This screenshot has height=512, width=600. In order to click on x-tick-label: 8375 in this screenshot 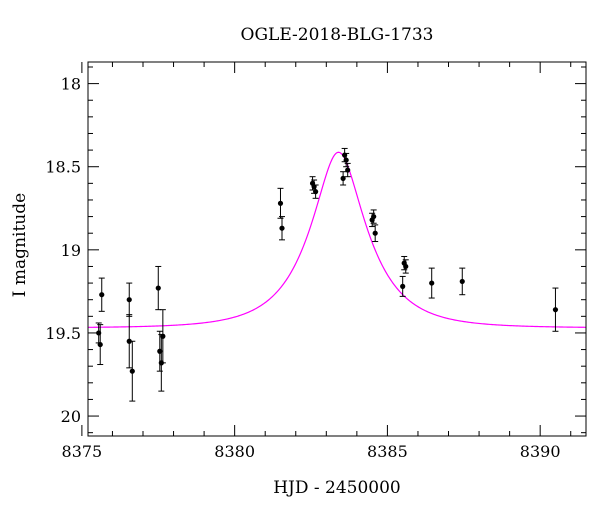, I will do `click(82, 451)`.